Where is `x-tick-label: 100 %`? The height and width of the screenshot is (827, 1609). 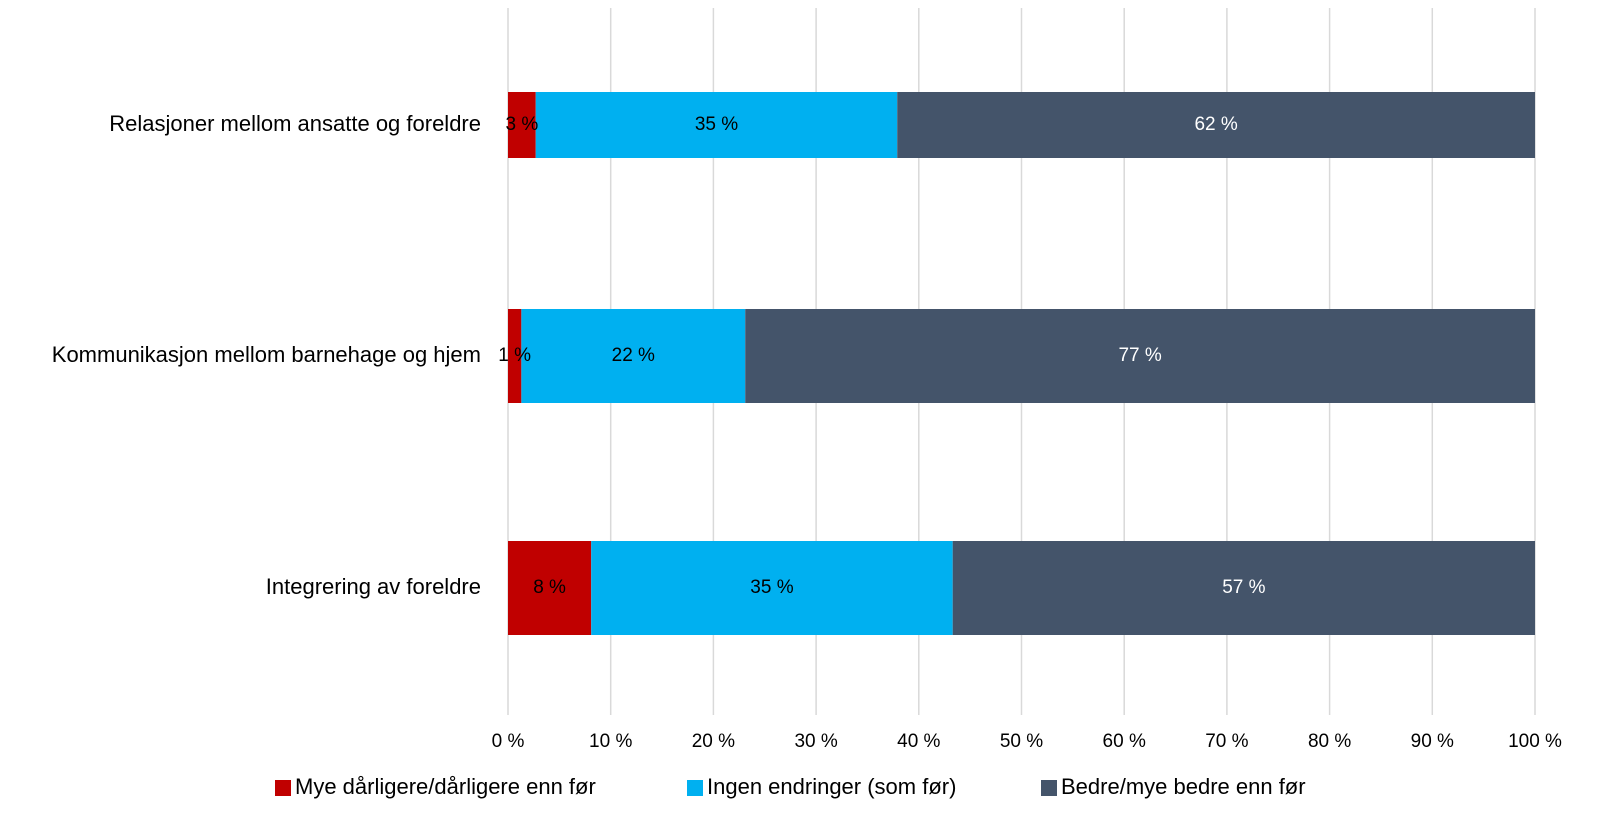 x-tick-label: 100 % is located at coordinates (1535, 741).